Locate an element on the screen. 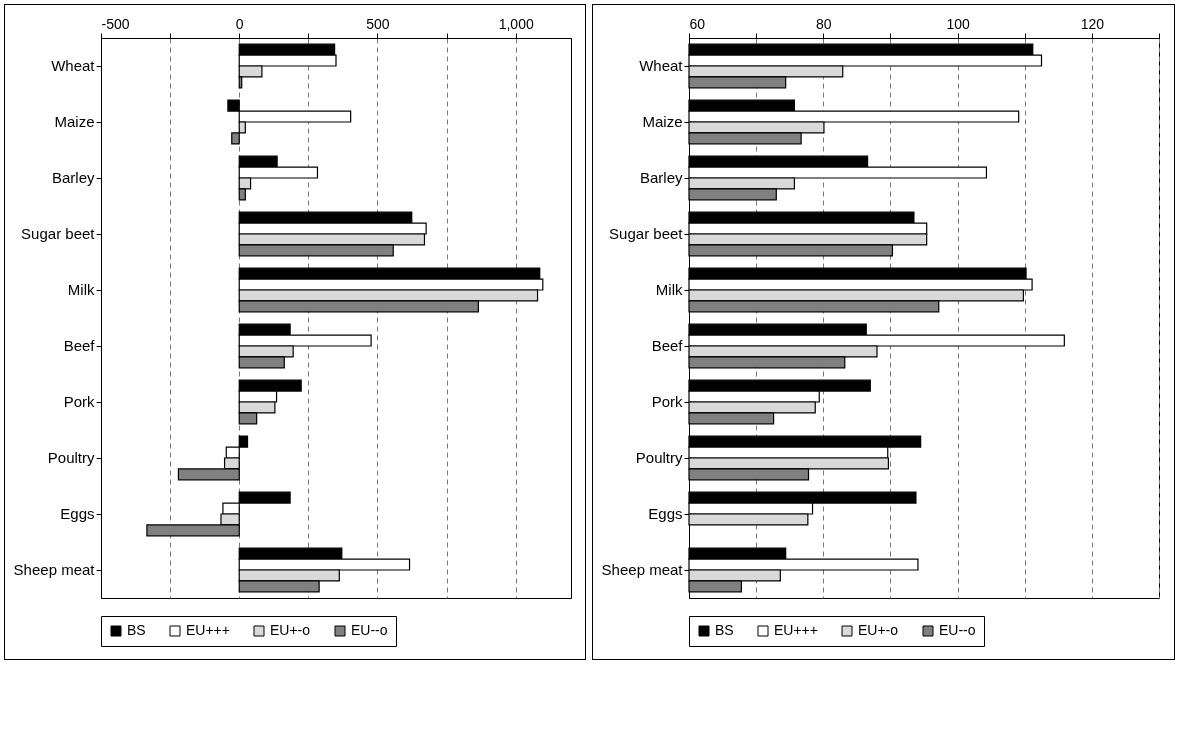 The width and height of the screenshot is (1178, 729). x-tick-label: 100 is located at coordinates (958, 23).